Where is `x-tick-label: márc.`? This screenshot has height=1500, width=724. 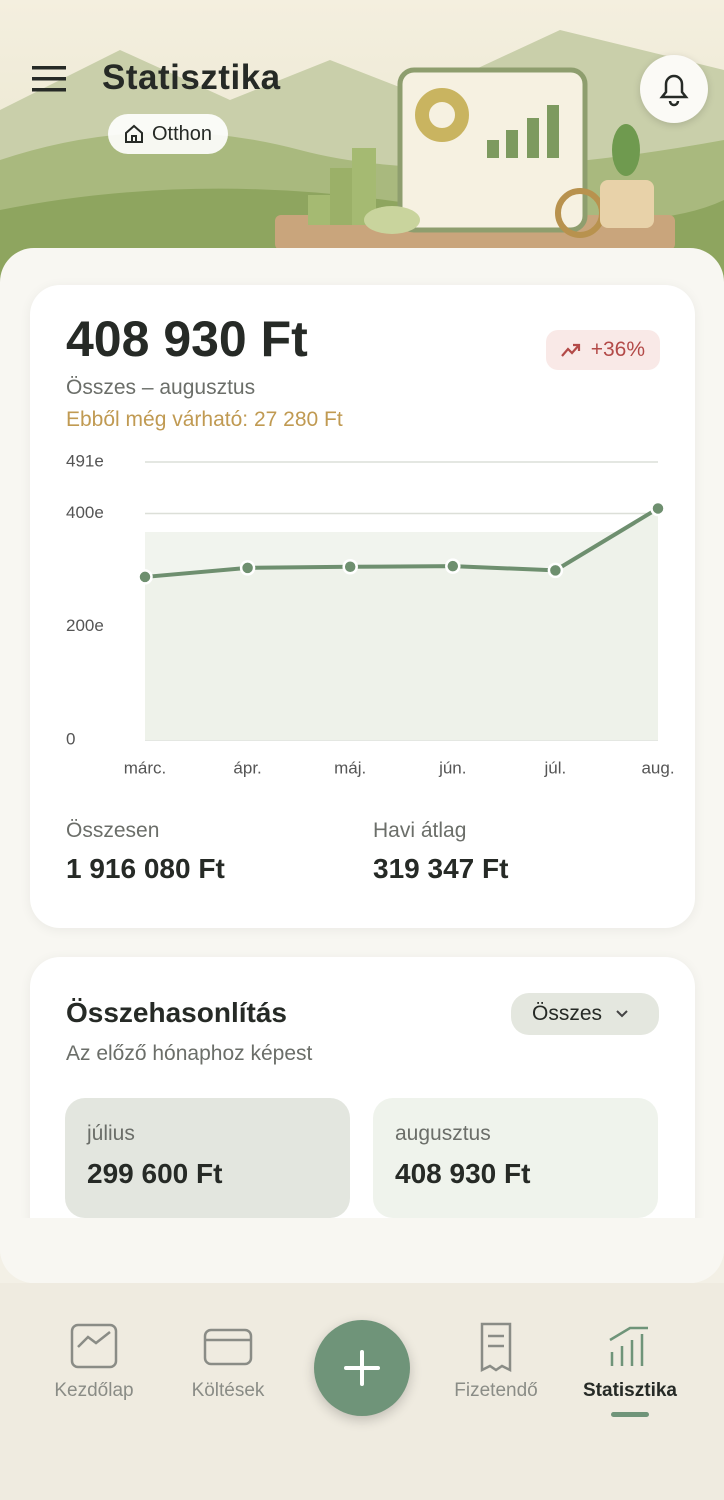 x-tick-label: márc. is located at coordinates (145, 767).